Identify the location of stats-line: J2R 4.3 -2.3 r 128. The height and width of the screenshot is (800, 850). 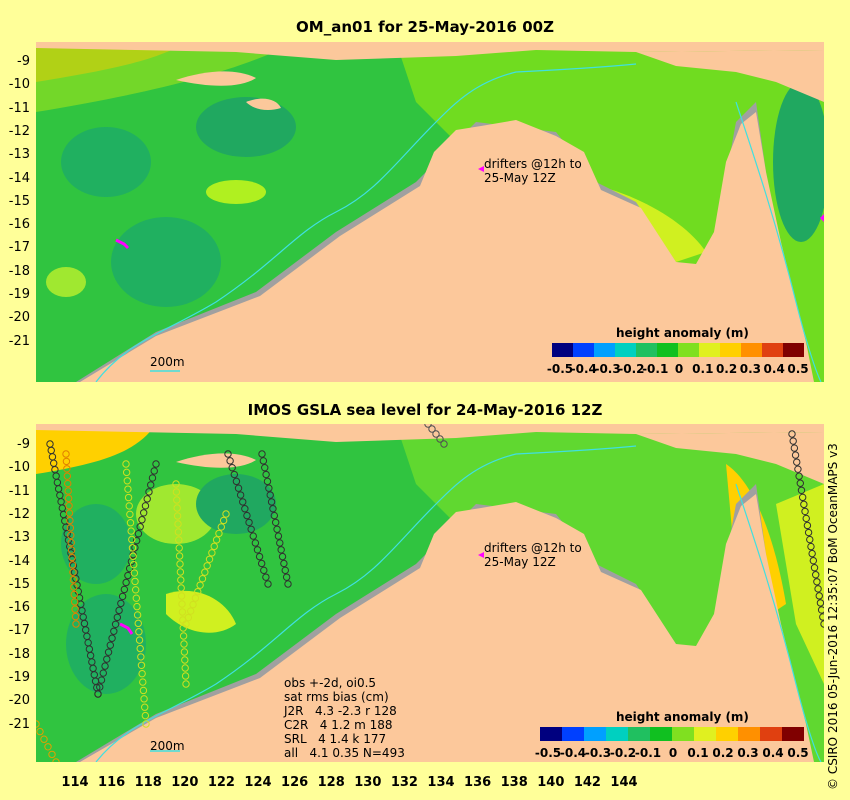
(340, 711).